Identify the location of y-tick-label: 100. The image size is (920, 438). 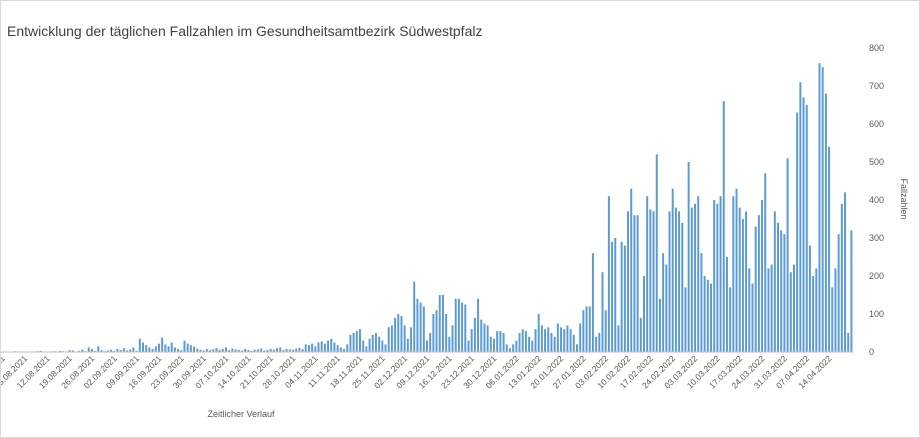
(876, 314).